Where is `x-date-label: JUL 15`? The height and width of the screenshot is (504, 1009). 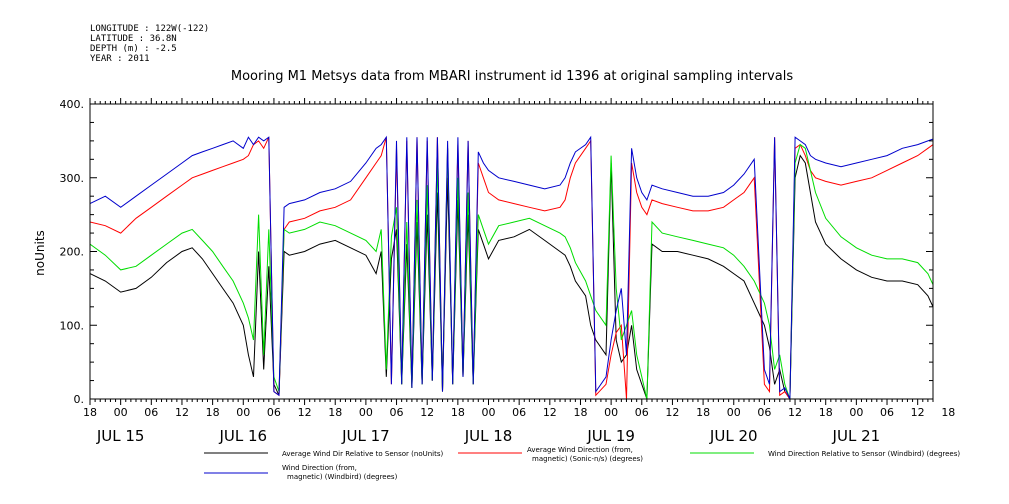
x-date-label: JUL 15 is located at coordinates (120, 436).